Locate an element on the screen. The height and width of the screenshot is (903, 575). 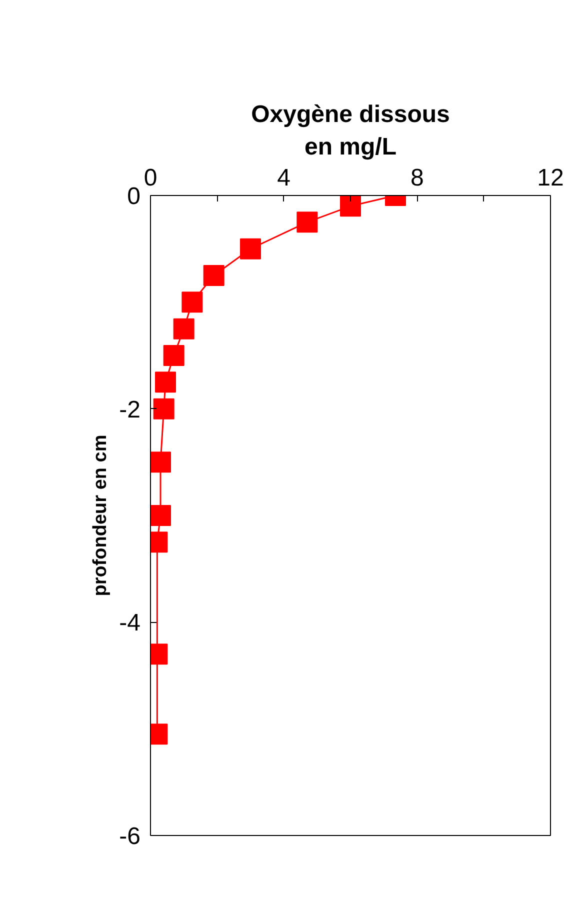
x-tick-label: 4 is located at coordinates (284, 178).